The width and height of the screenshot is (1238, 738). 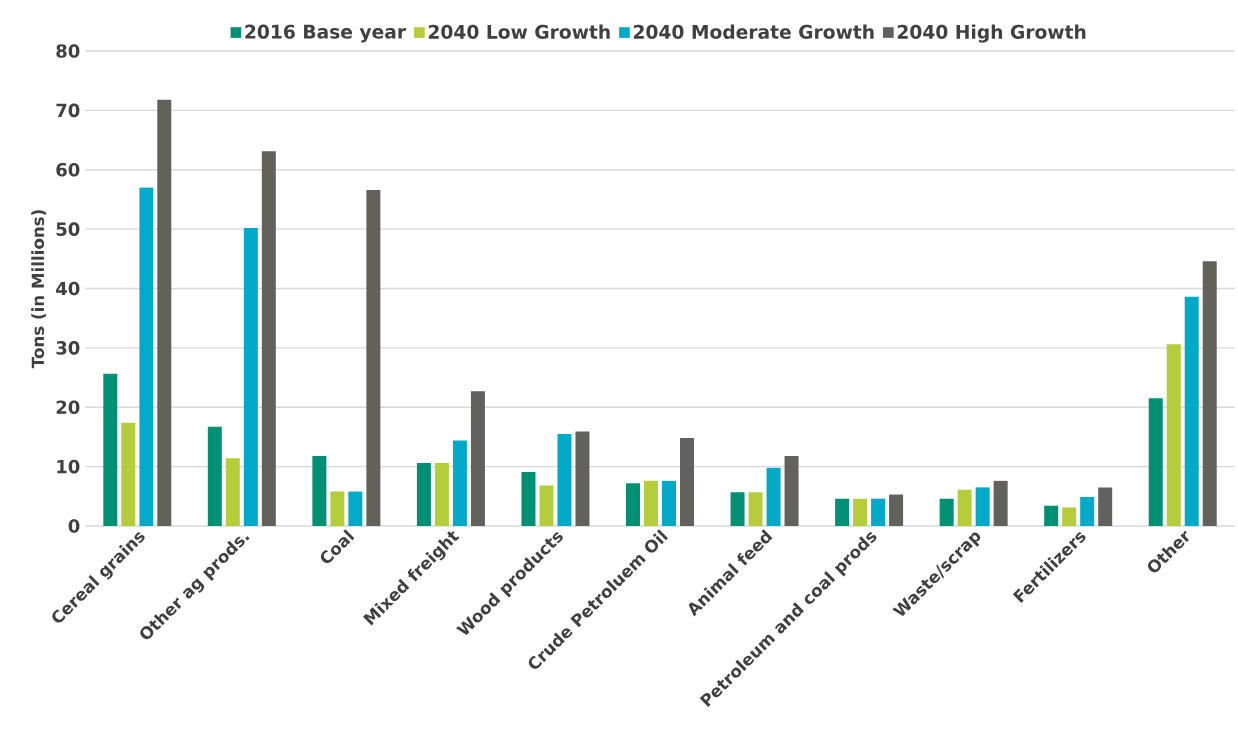 I want to click on y-tick-label: 30, so click(x=68, y=348).